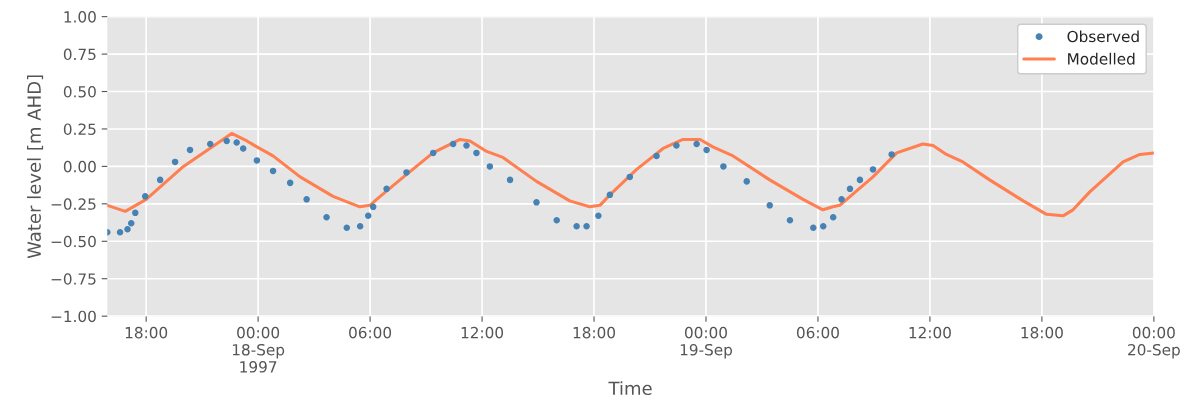 The image size is (1192, 416). I want to click on y-tick-label: −1.00, so click(73, 316).